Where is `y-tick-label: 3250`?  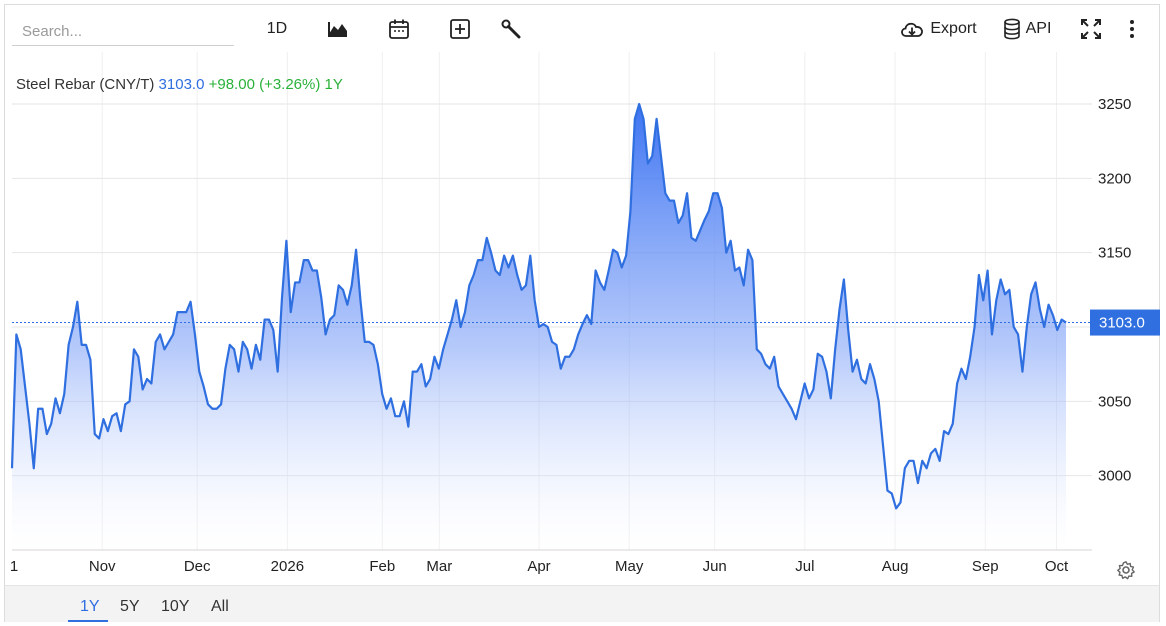
y-tick-label: 3250 is located at coordinates (1114, 104).